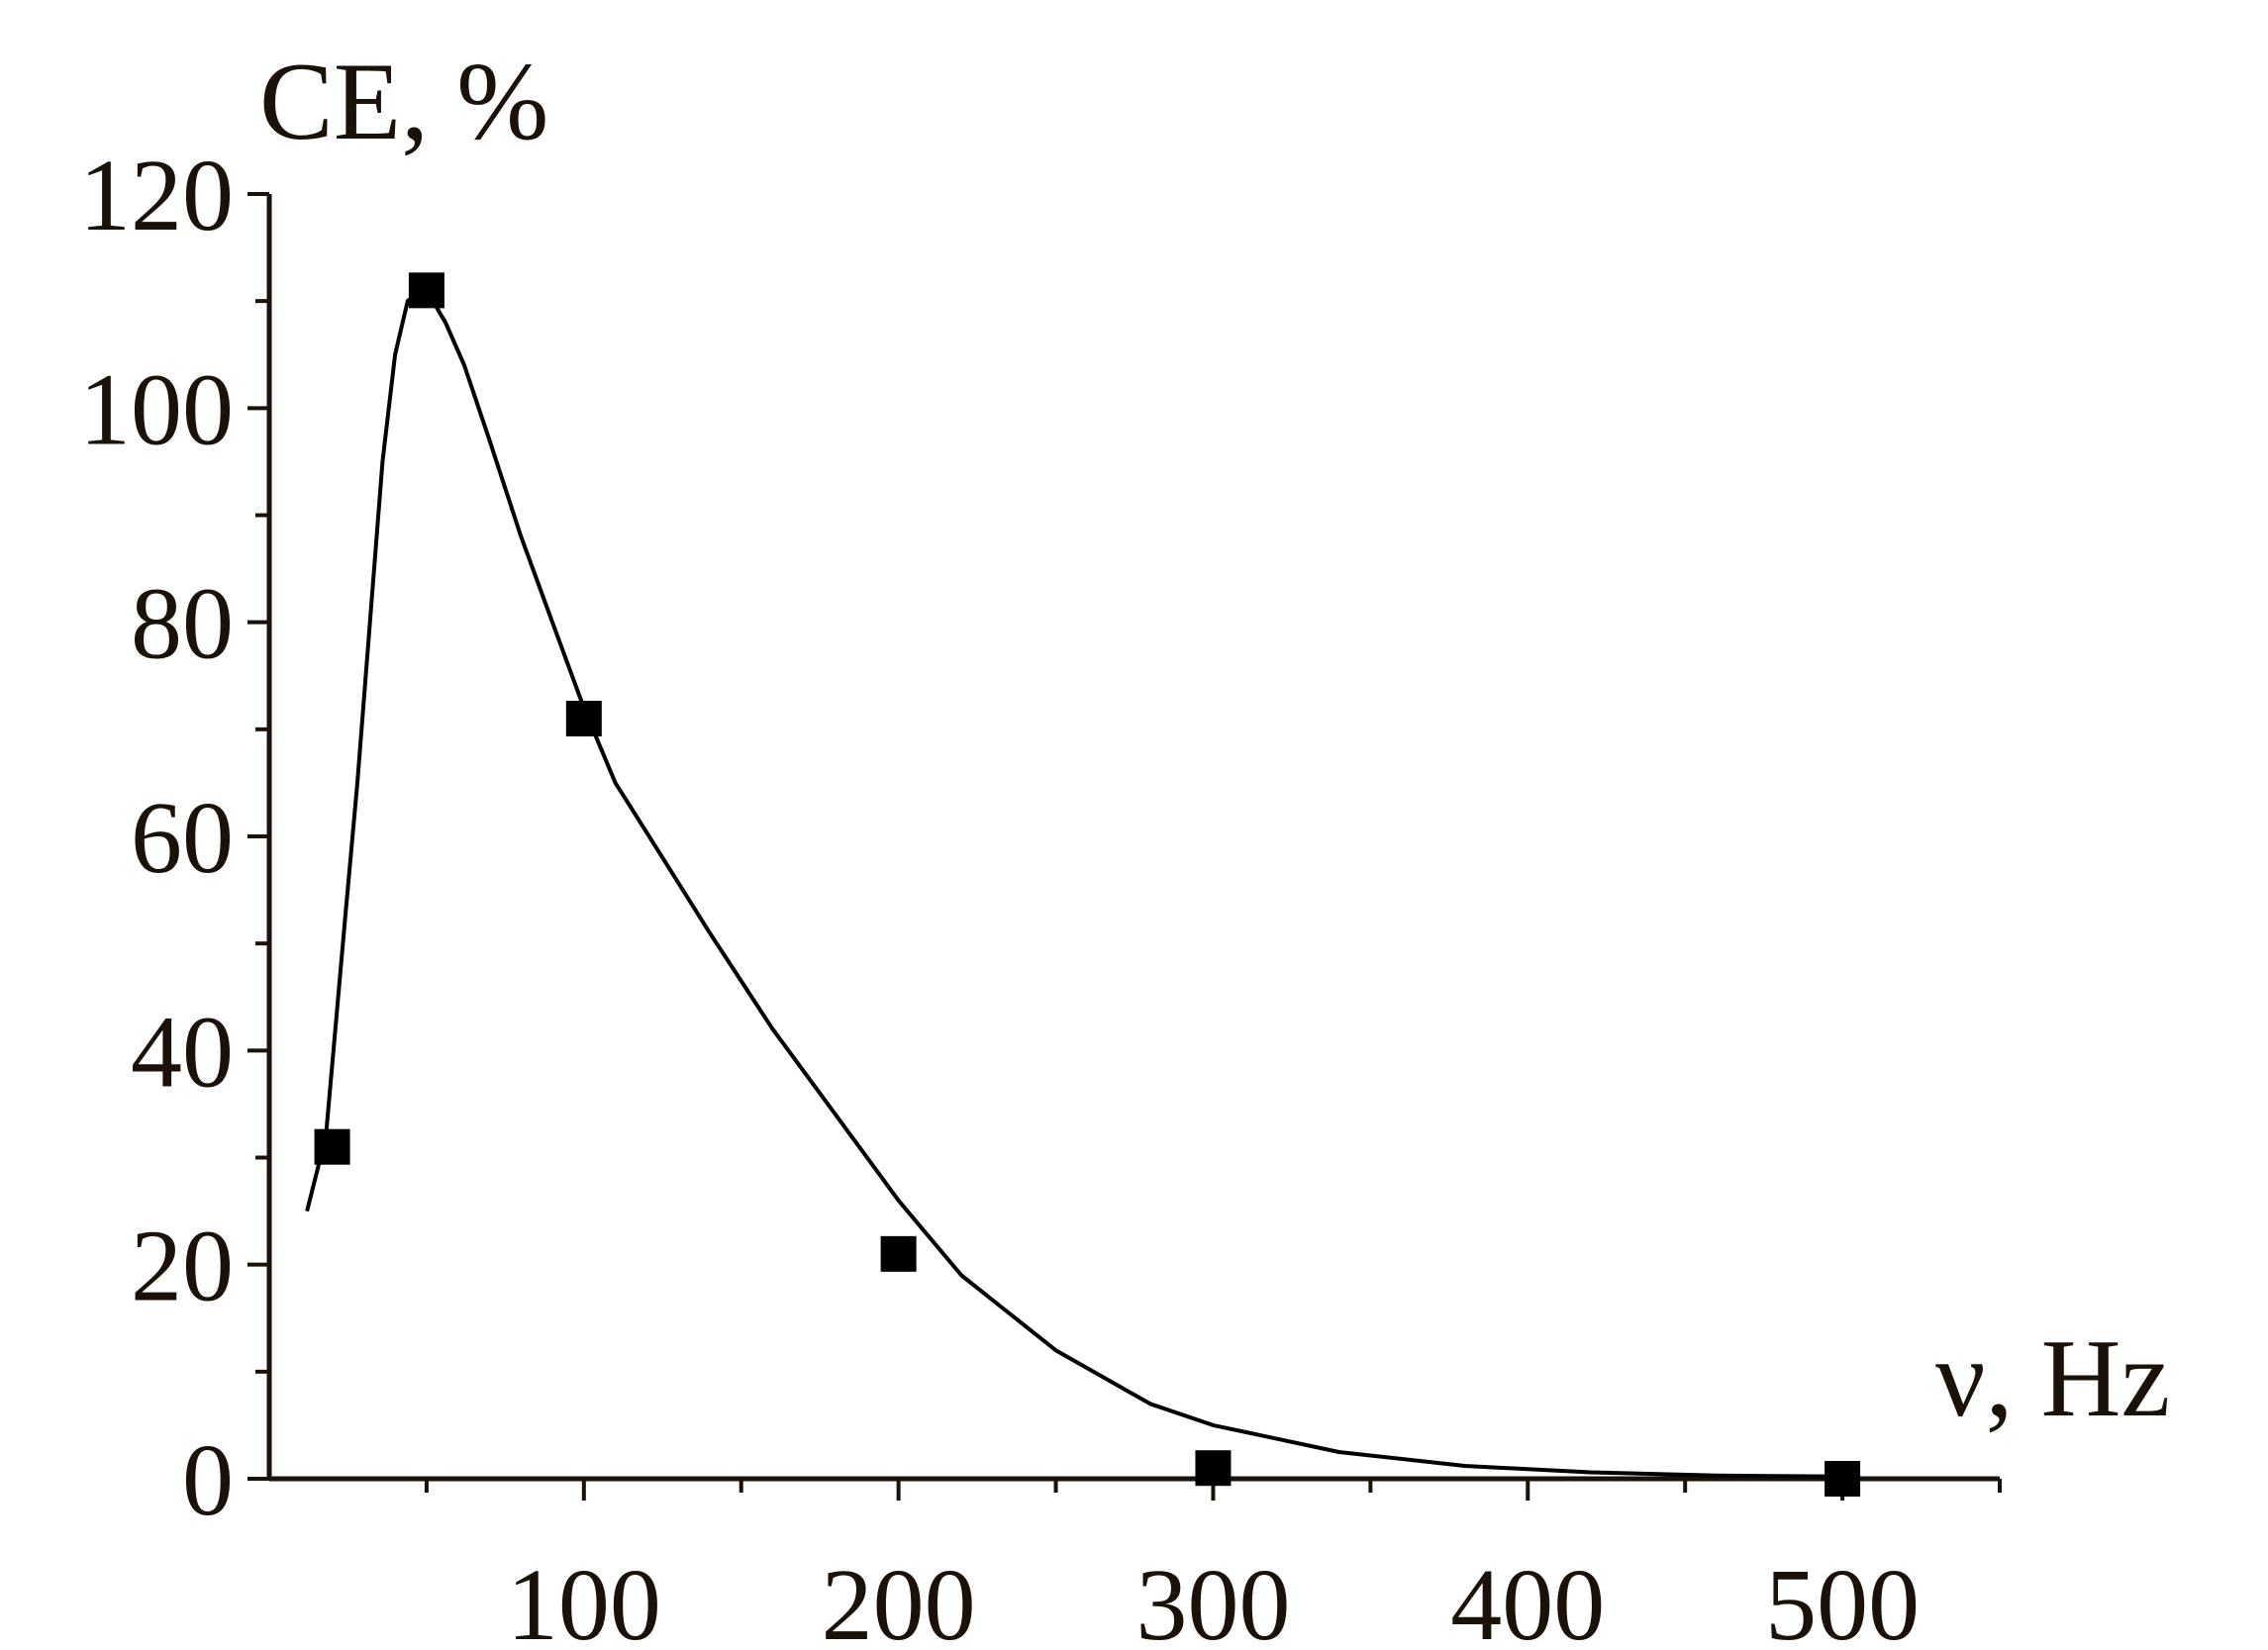 This screenshot has height=1650, width=2268. What do you see at coordinates (2052, 1378) in the screenshot?
I see `x-axis-label: ν, Hz` at bounding box center [2052, 1378].